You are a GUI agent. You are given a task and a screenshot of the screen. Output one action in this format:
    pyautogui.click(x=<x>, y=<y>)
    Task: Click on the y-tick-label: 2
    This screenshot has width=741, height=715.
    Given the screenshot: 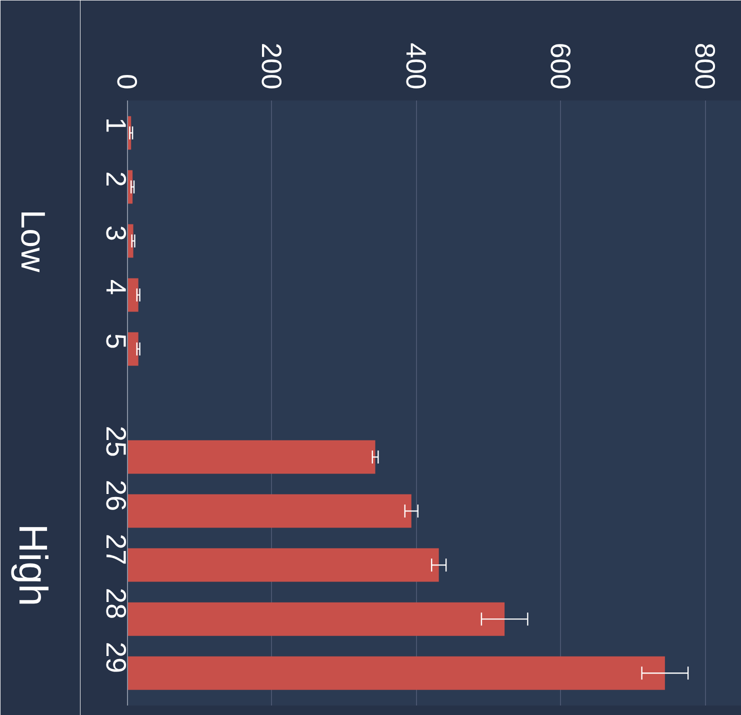 What is the action you would take?
    pyautogui.click(x=116, y=179)
    